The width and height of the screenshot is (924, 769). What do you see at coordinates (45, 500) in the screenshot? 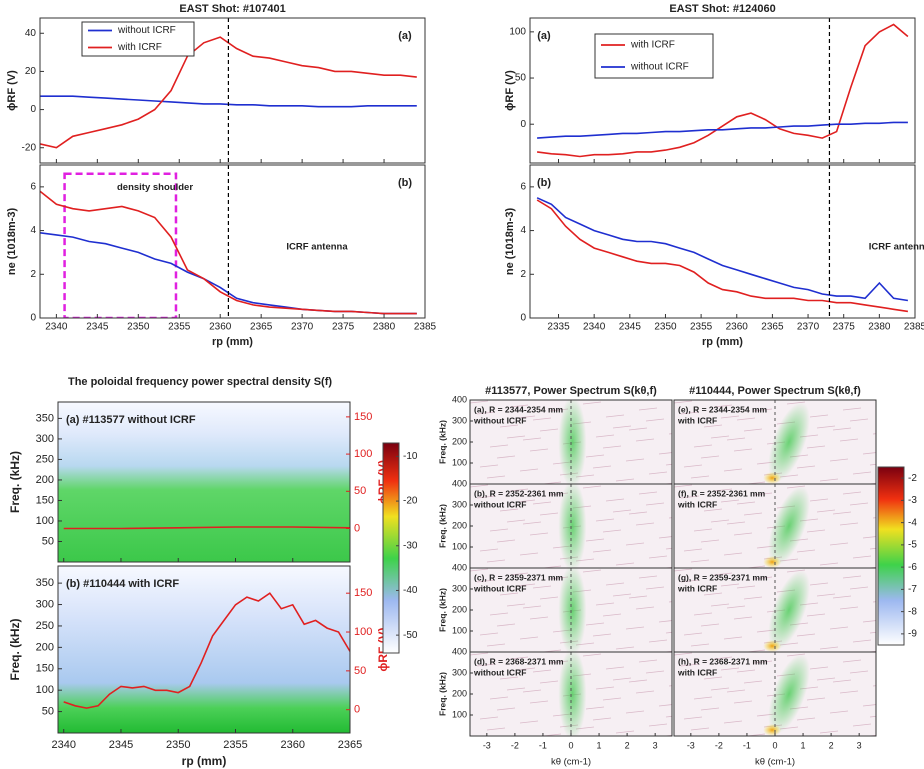
I see `y-tick-label: 150` at bounding box center [45, 500].